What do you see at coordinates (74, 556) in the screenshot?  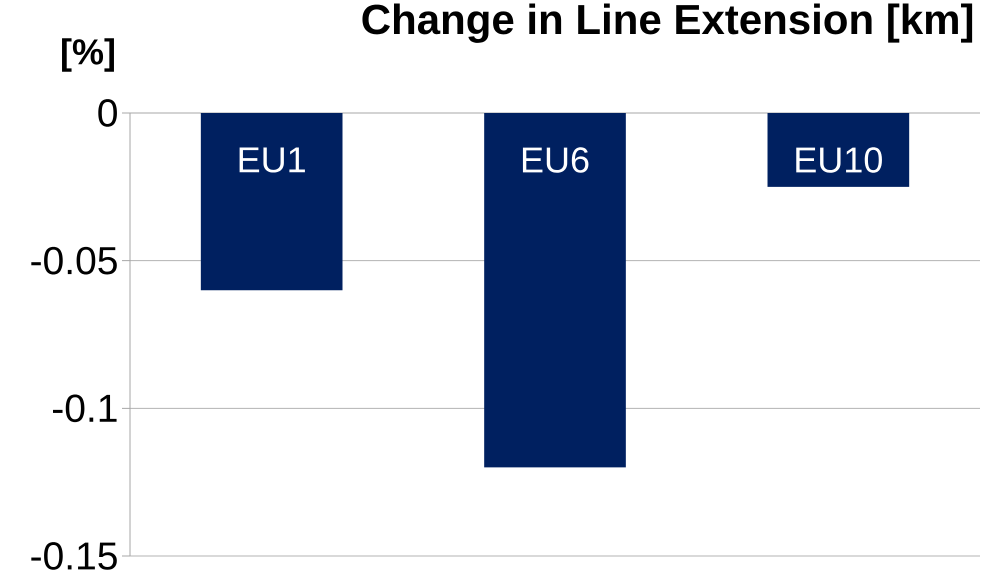 I see `y-tick-label: -0.15` at bounding box center [74, 556].